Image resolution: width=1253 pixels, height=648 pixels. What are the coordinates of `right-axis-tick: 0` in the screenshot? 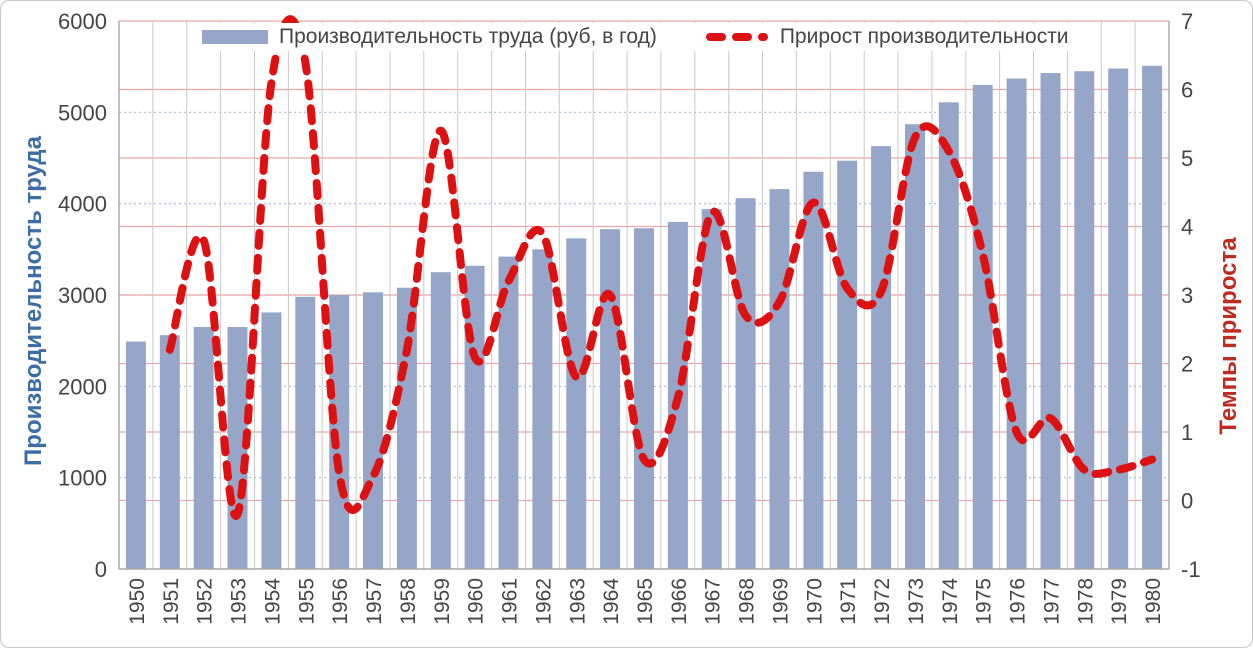 It's located at (1187, 501).